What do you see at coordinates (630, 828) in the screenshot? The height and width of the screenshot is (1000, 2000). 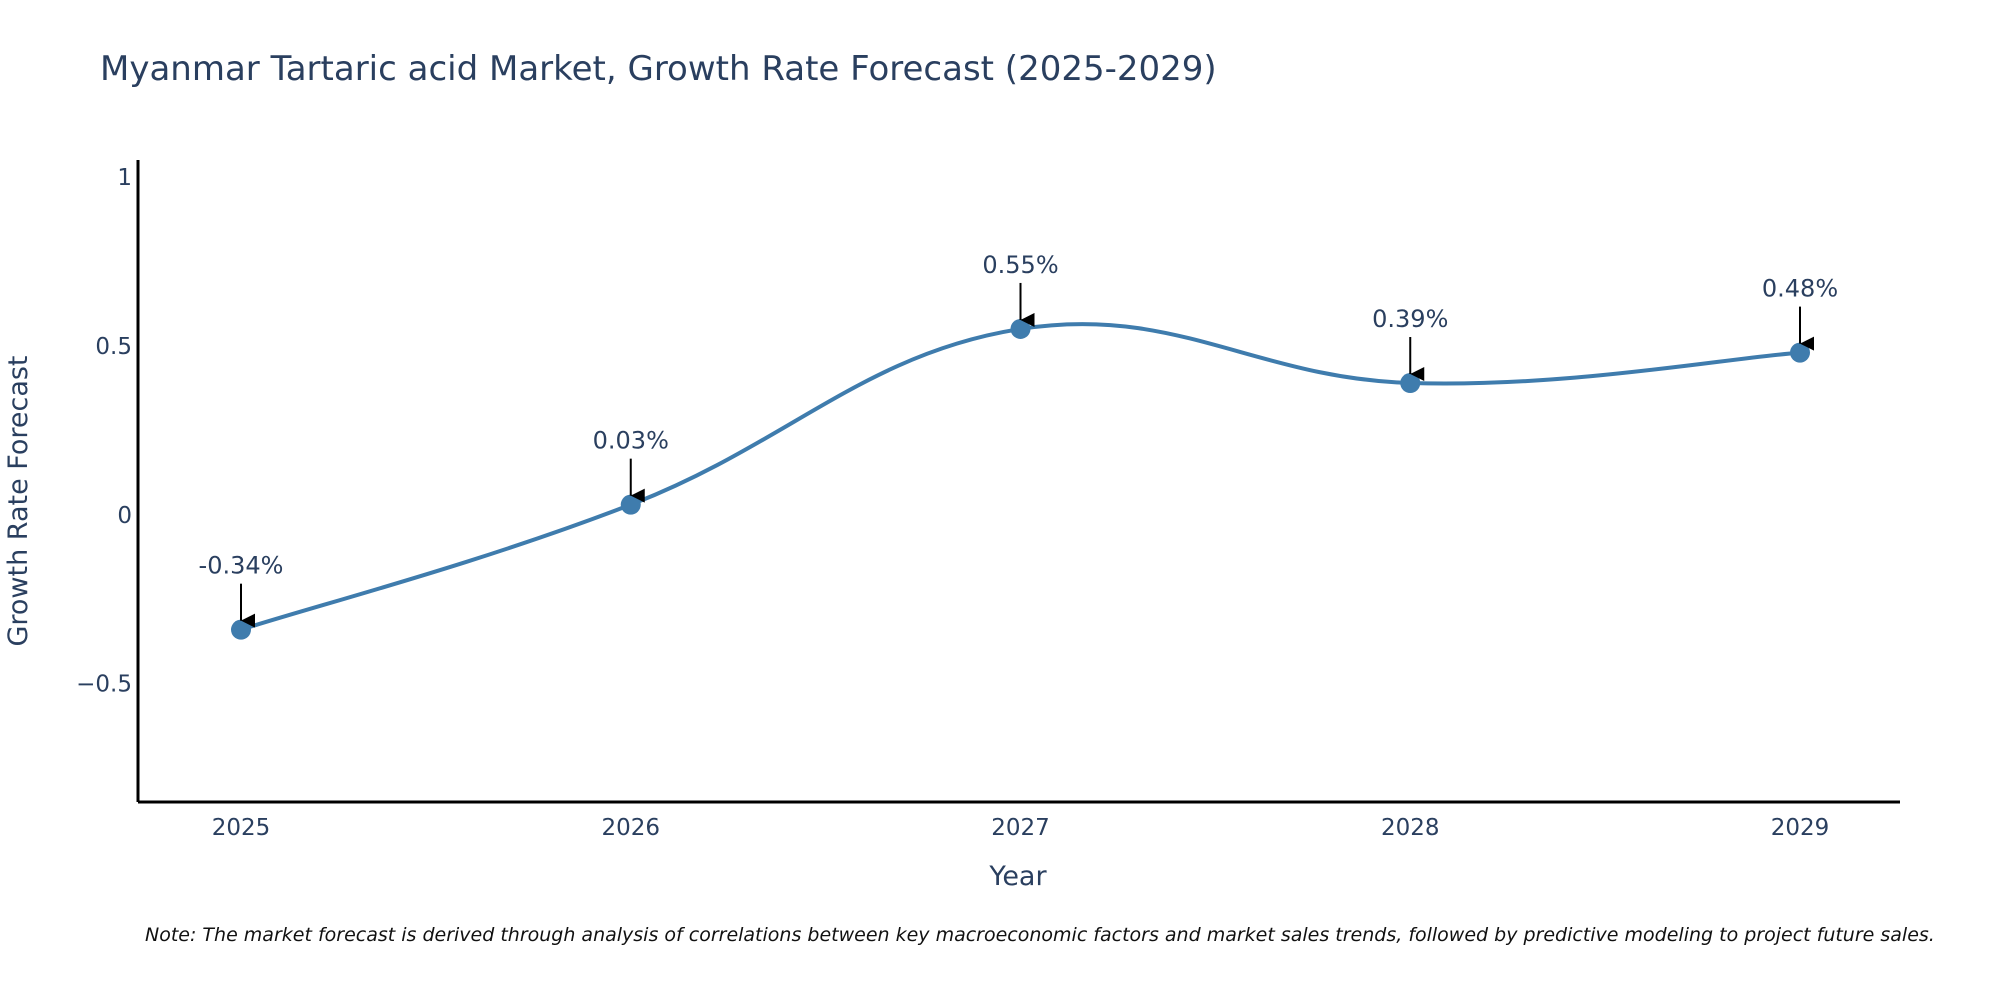 I see `x-tick-label: 2026` at bounding box center [630, 828].